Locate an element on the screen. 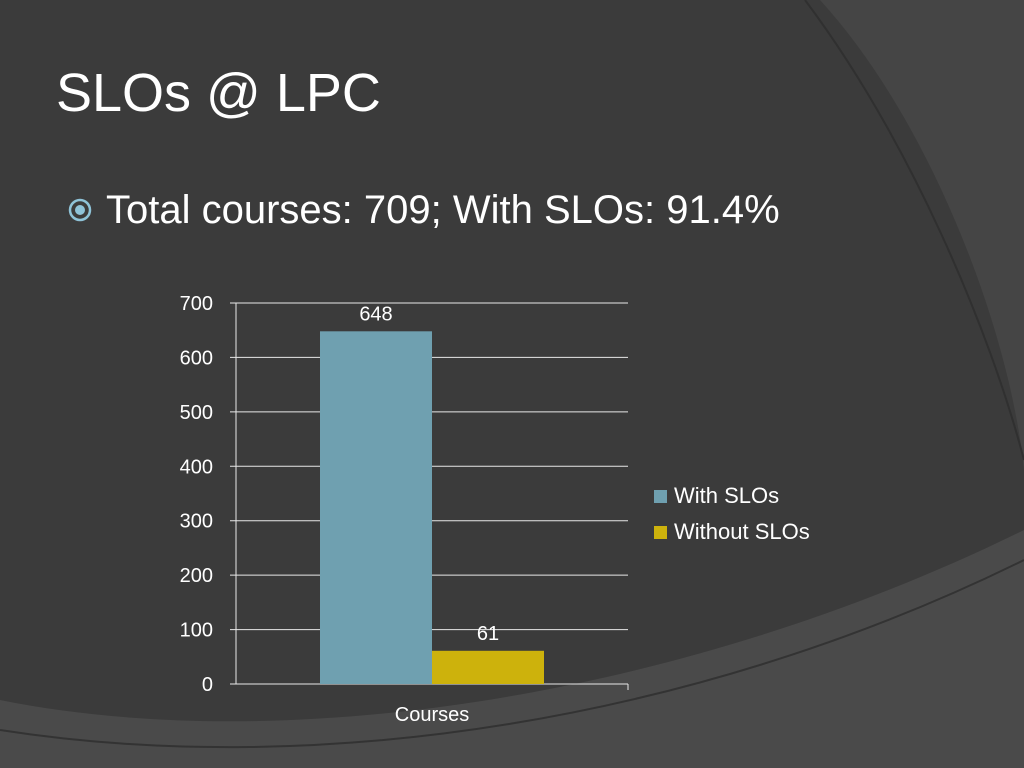 This screenshot has width=1024, height=768. chart-legend: With SLOs Without SLOs is located at coordinates (732, 514).